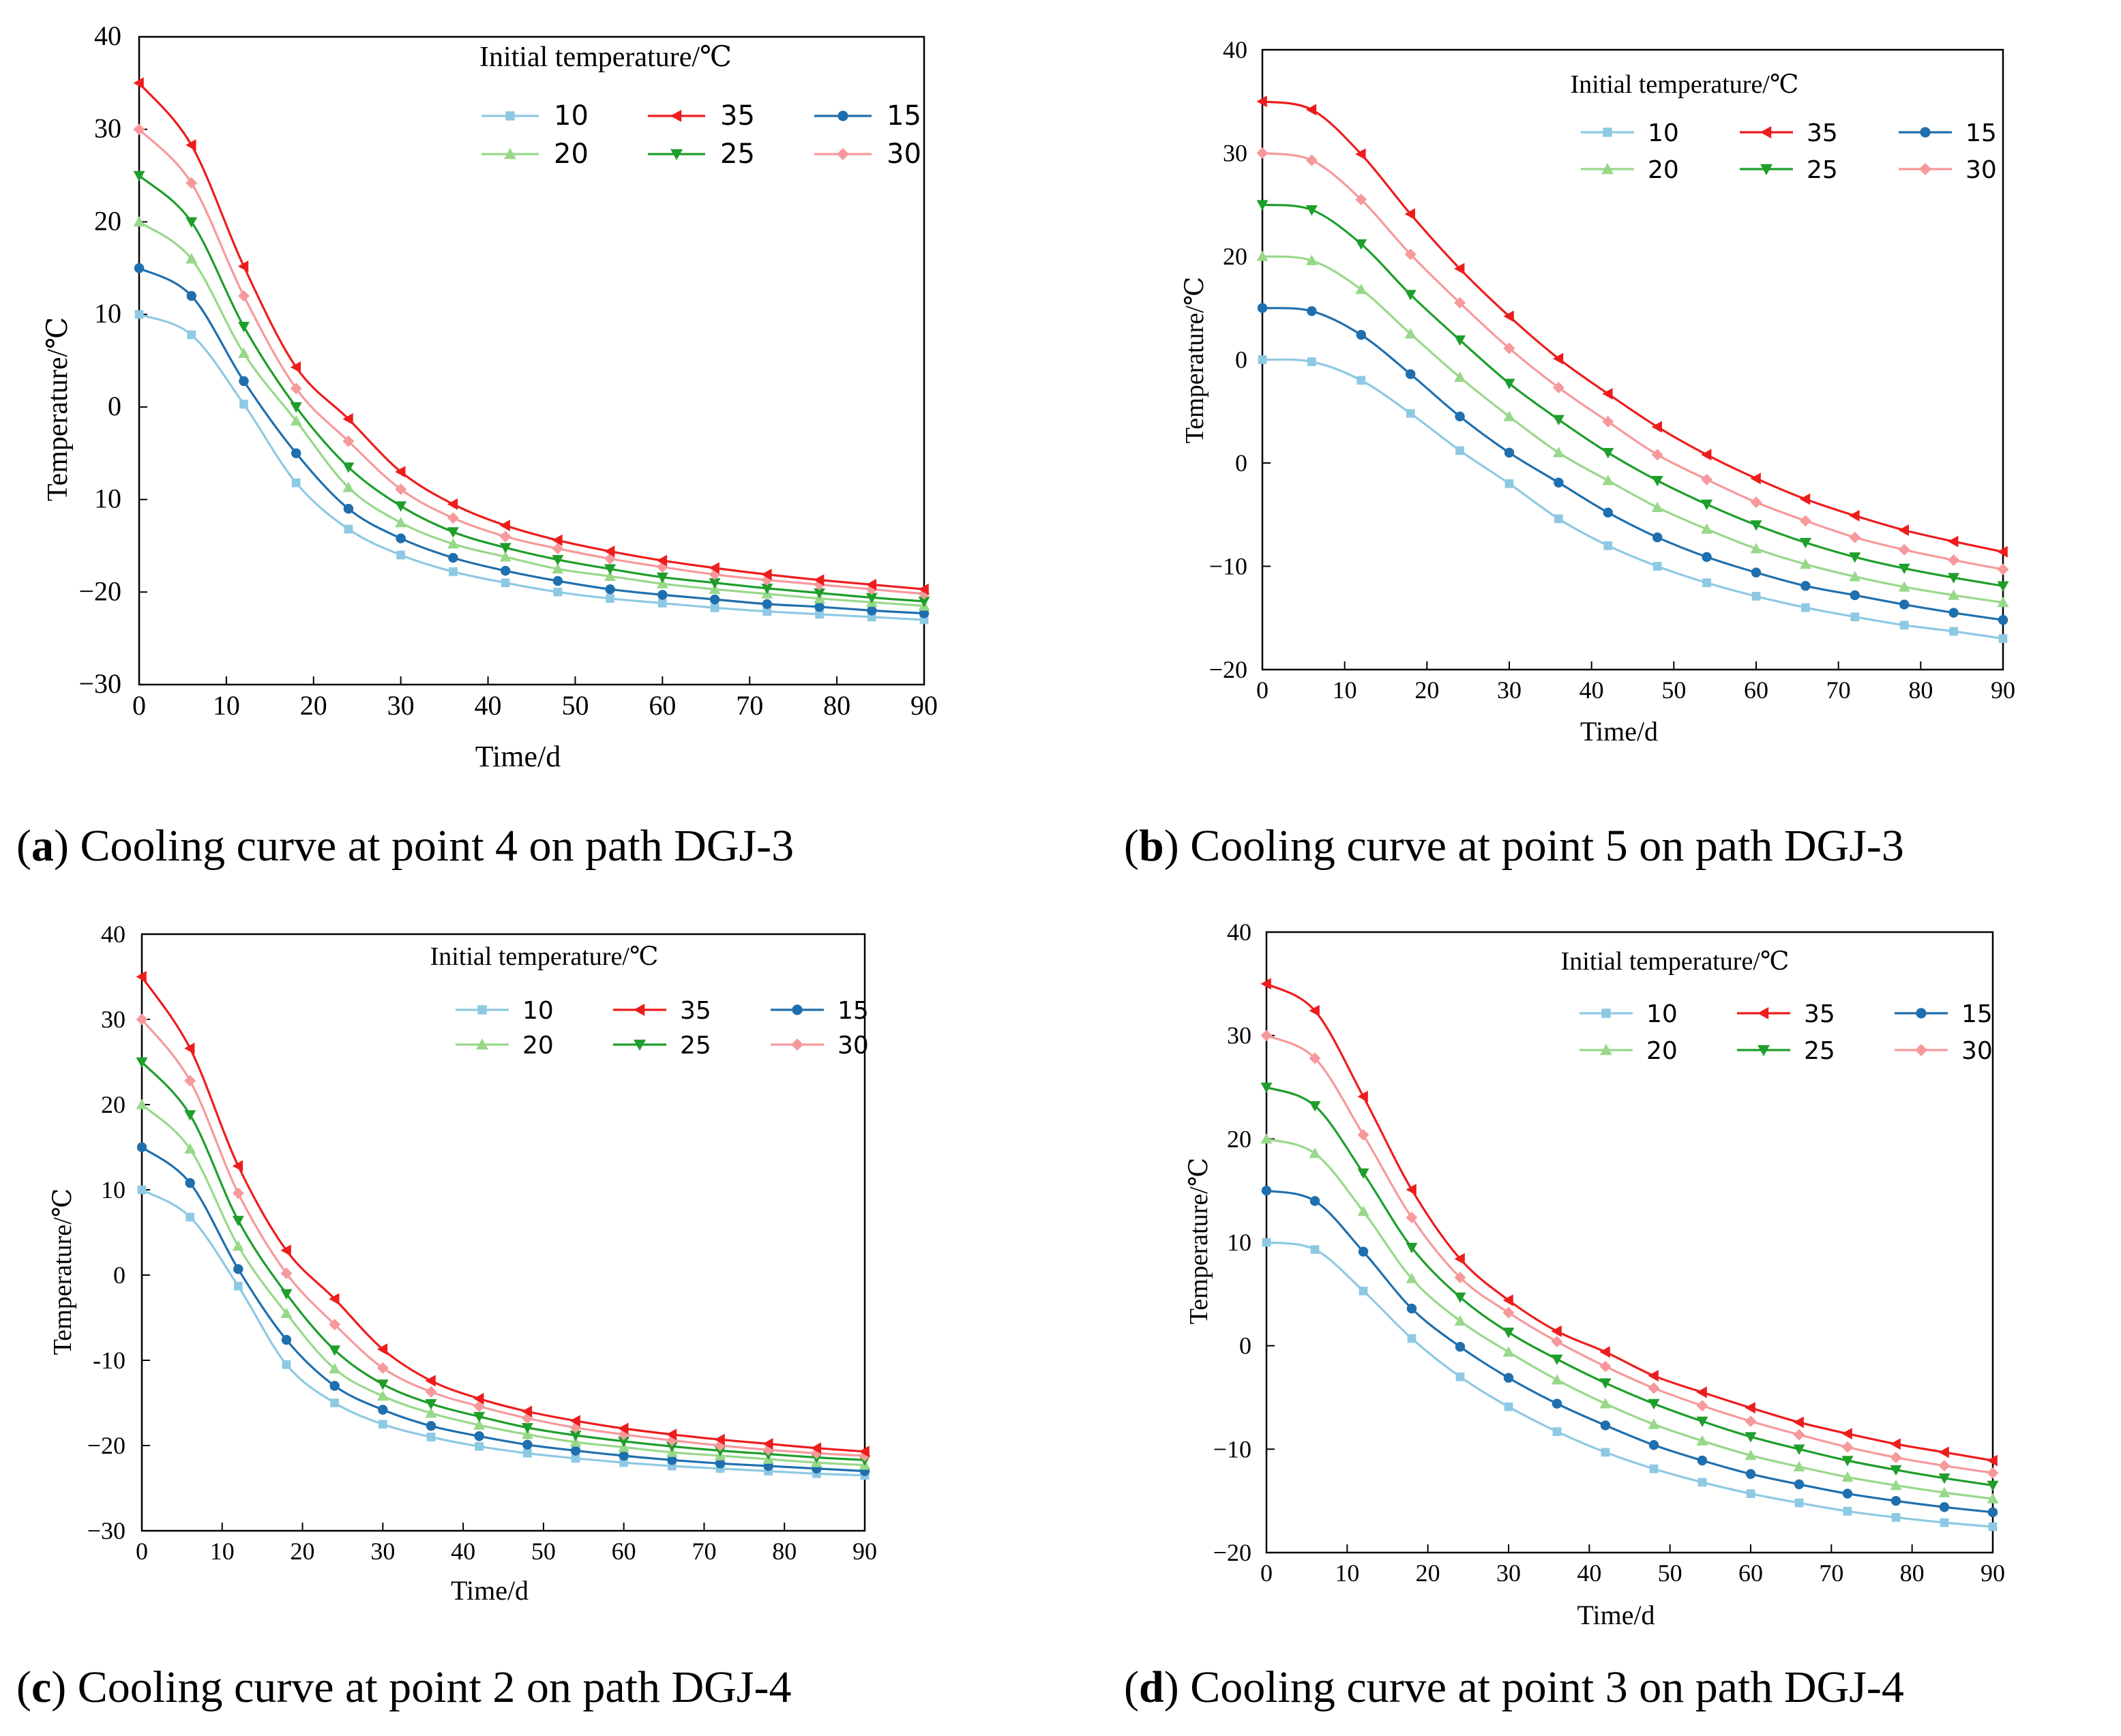 The height and width of the screenshot is (1736, 2121). Describe the element at coordinates (868, 154) in the screenshot. I see `legend-item-30: 30` at that location.